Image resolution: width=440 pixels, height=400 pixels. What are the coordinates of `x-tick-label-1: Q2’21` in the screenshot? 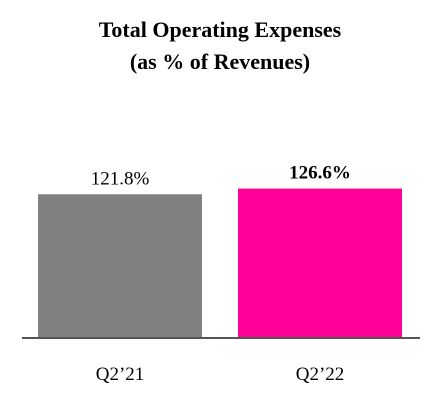 It's located at (120, 374).